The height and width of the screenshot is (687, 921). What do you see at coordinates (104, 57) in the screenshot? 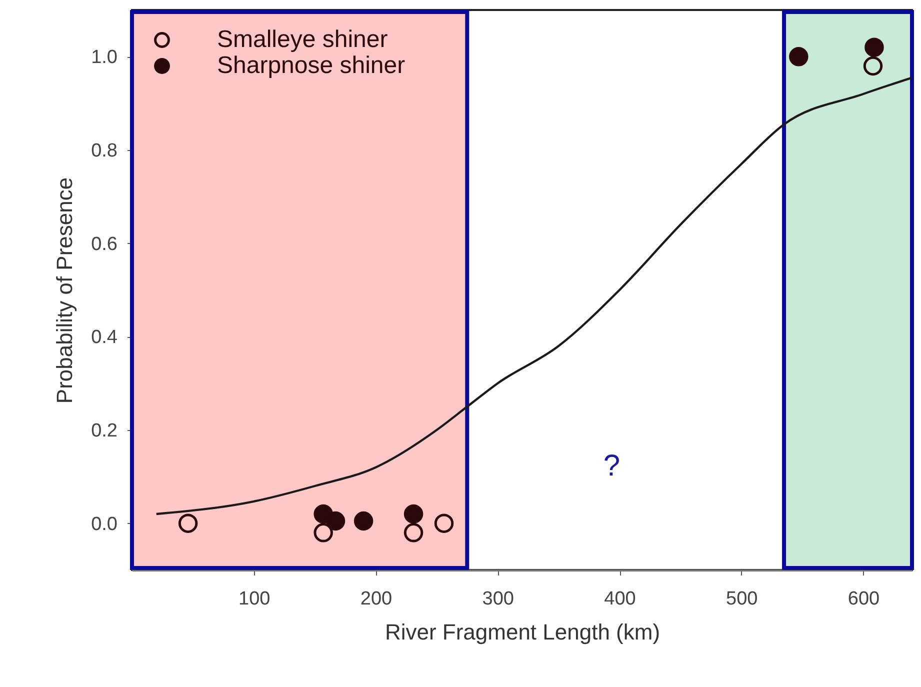
I see `y-tick-label: 1.0` at bounding box center [104, 57].